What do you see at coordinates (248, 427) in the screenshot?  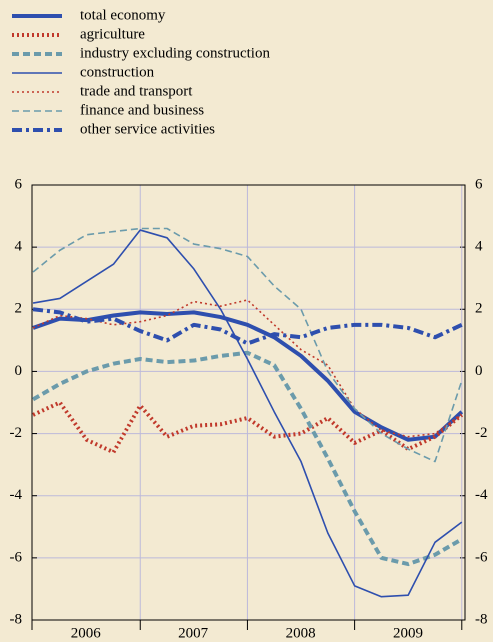 I see `series-line` at bounding box center [248, 427].